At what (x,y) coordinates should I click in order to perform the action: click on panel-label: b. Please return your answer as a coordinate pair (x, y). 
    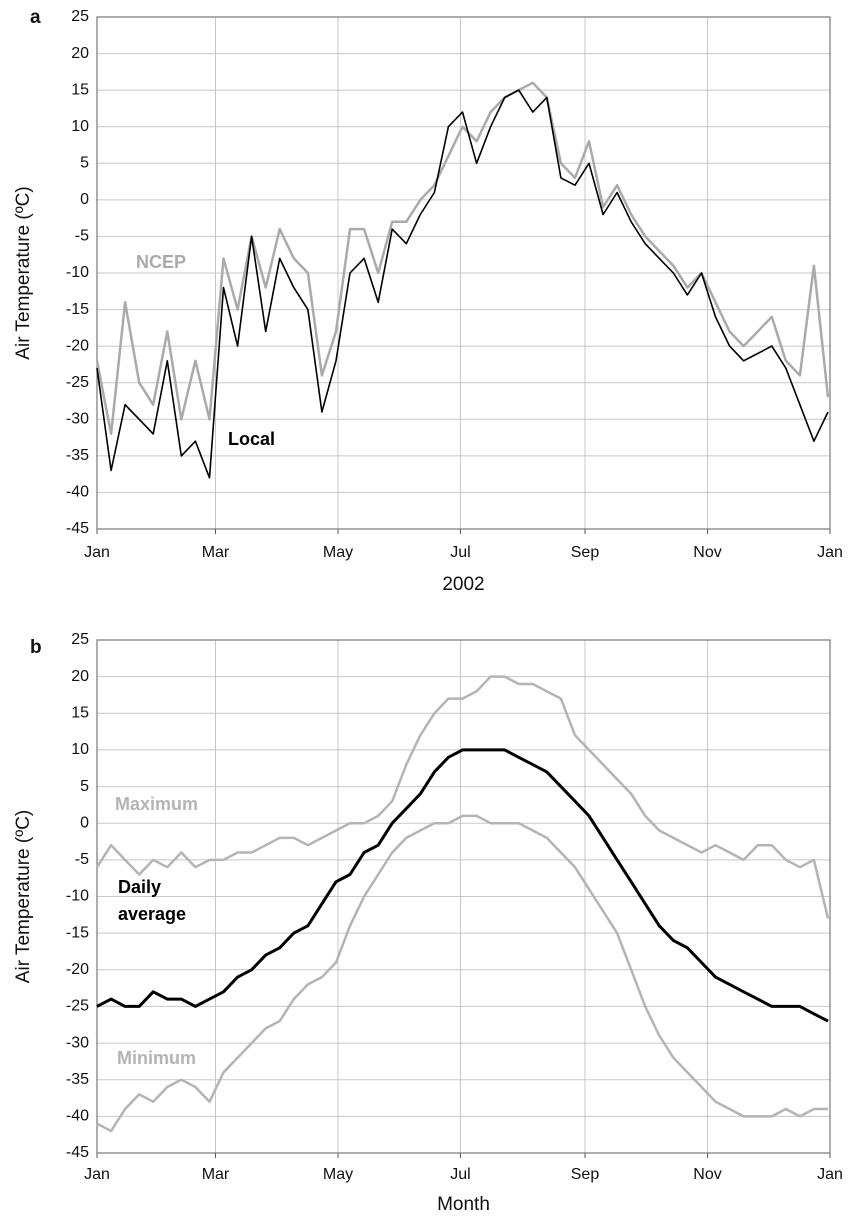
    Looking at the image, I should click on (36, 647).